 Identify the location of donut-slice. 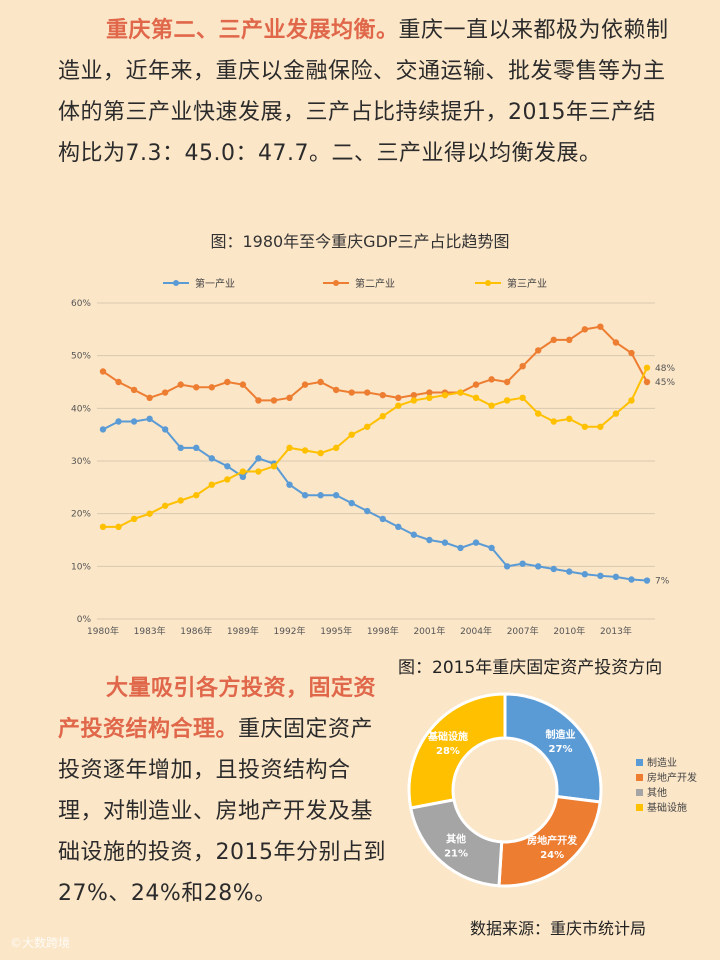
(553, 748).